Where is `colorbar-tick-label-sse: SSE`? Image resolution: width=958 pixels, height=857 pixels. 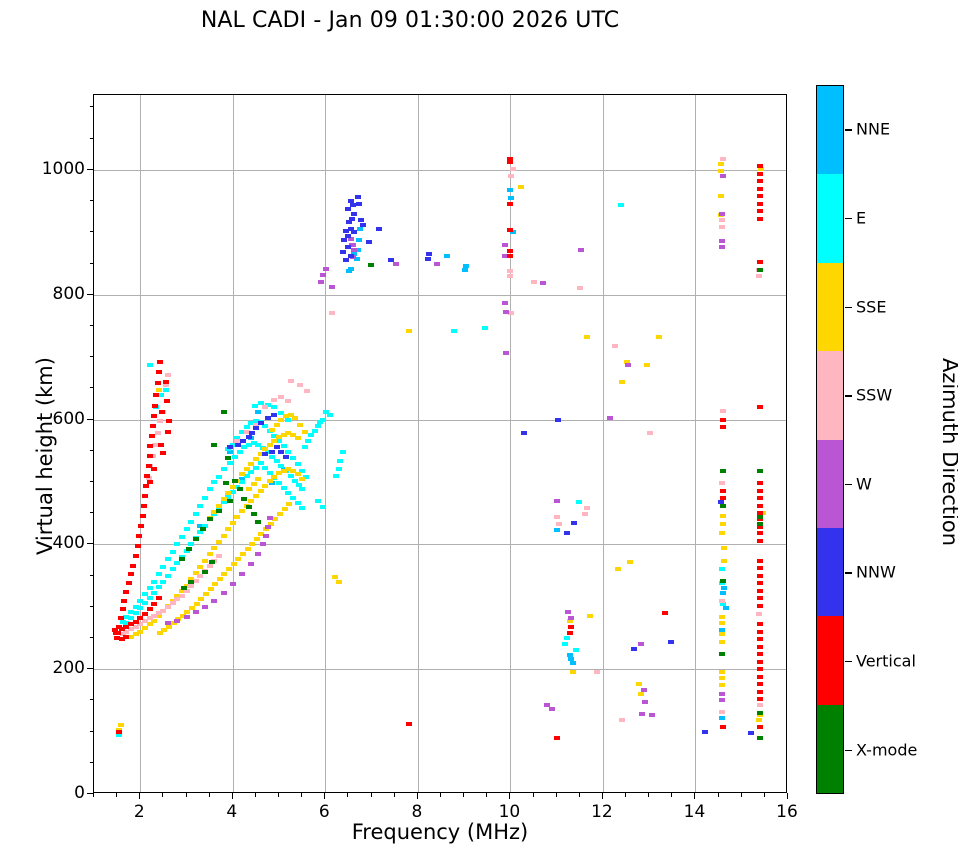 colorbar-tick-label-sse: SSE is located at coordinates (871, 307).